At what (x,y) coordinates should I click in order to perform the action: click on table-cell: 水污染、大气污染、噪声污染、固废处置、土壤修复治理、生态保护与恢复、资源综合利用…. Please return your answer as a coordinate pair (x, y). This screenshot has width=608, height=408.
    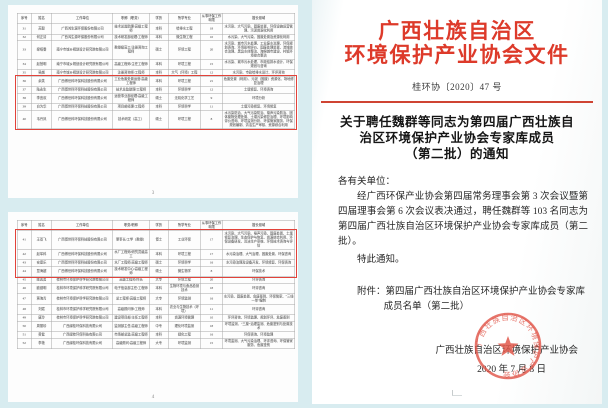
    Looking at the image, I should click on (259, 240).